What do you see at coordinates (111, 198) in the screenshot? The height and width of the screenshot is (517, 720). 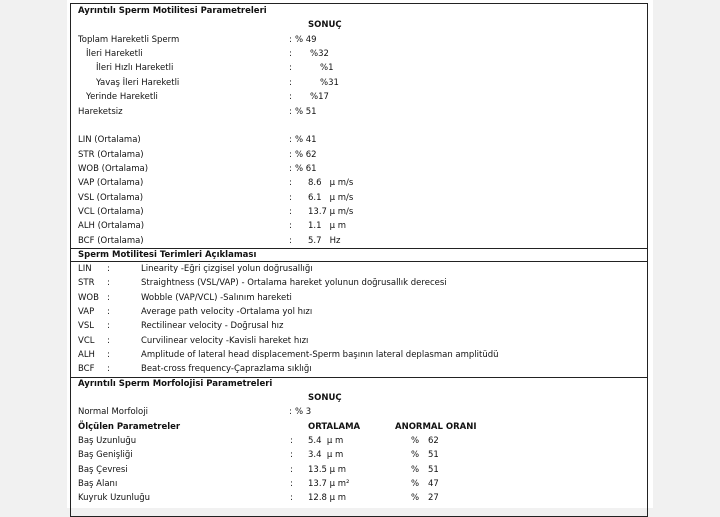 I see `row-label: VSL (Ortalama)` at bounding box center [111, 198].